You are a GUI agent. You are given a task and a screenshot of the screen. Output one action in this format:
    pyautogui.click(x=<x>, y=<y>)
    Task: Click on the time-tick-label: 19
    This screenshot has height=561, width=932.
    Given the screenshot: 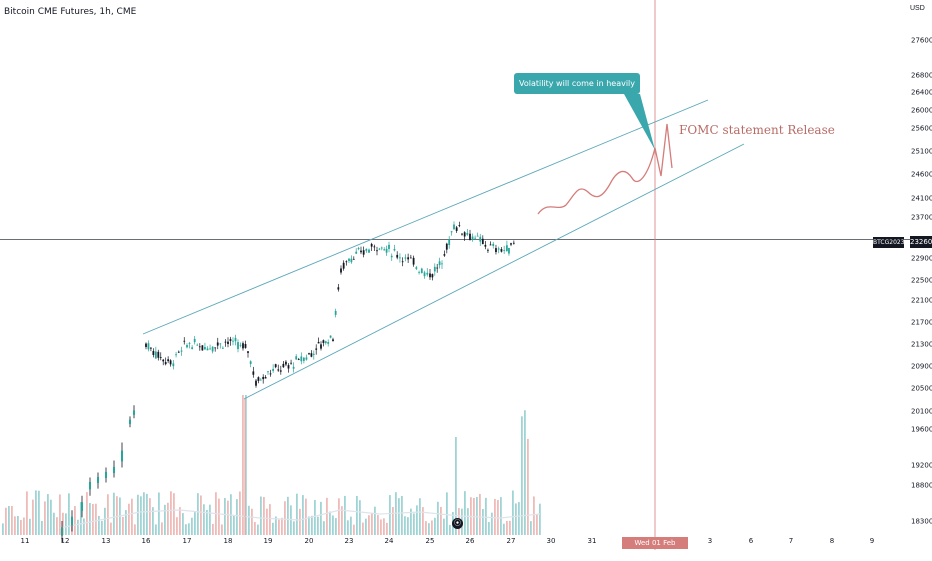 What is the action you would take?
    pyautogui.click(x=268, y=541)
    